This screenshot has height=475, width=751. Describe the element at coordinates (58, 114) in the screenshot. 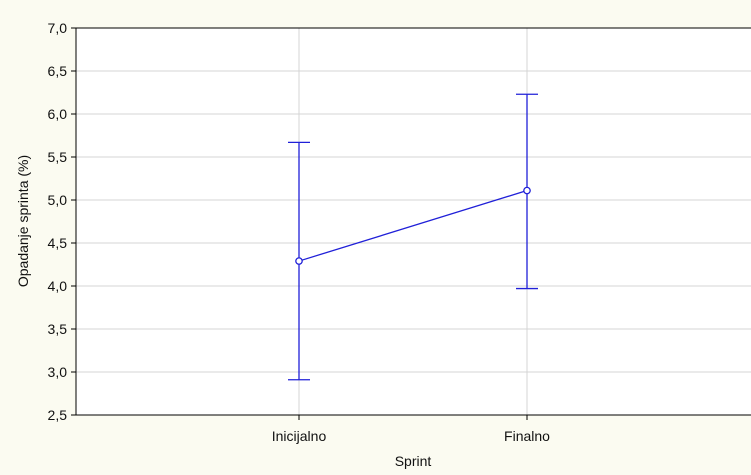

I see `y-tick-label: 6,0` at that location.